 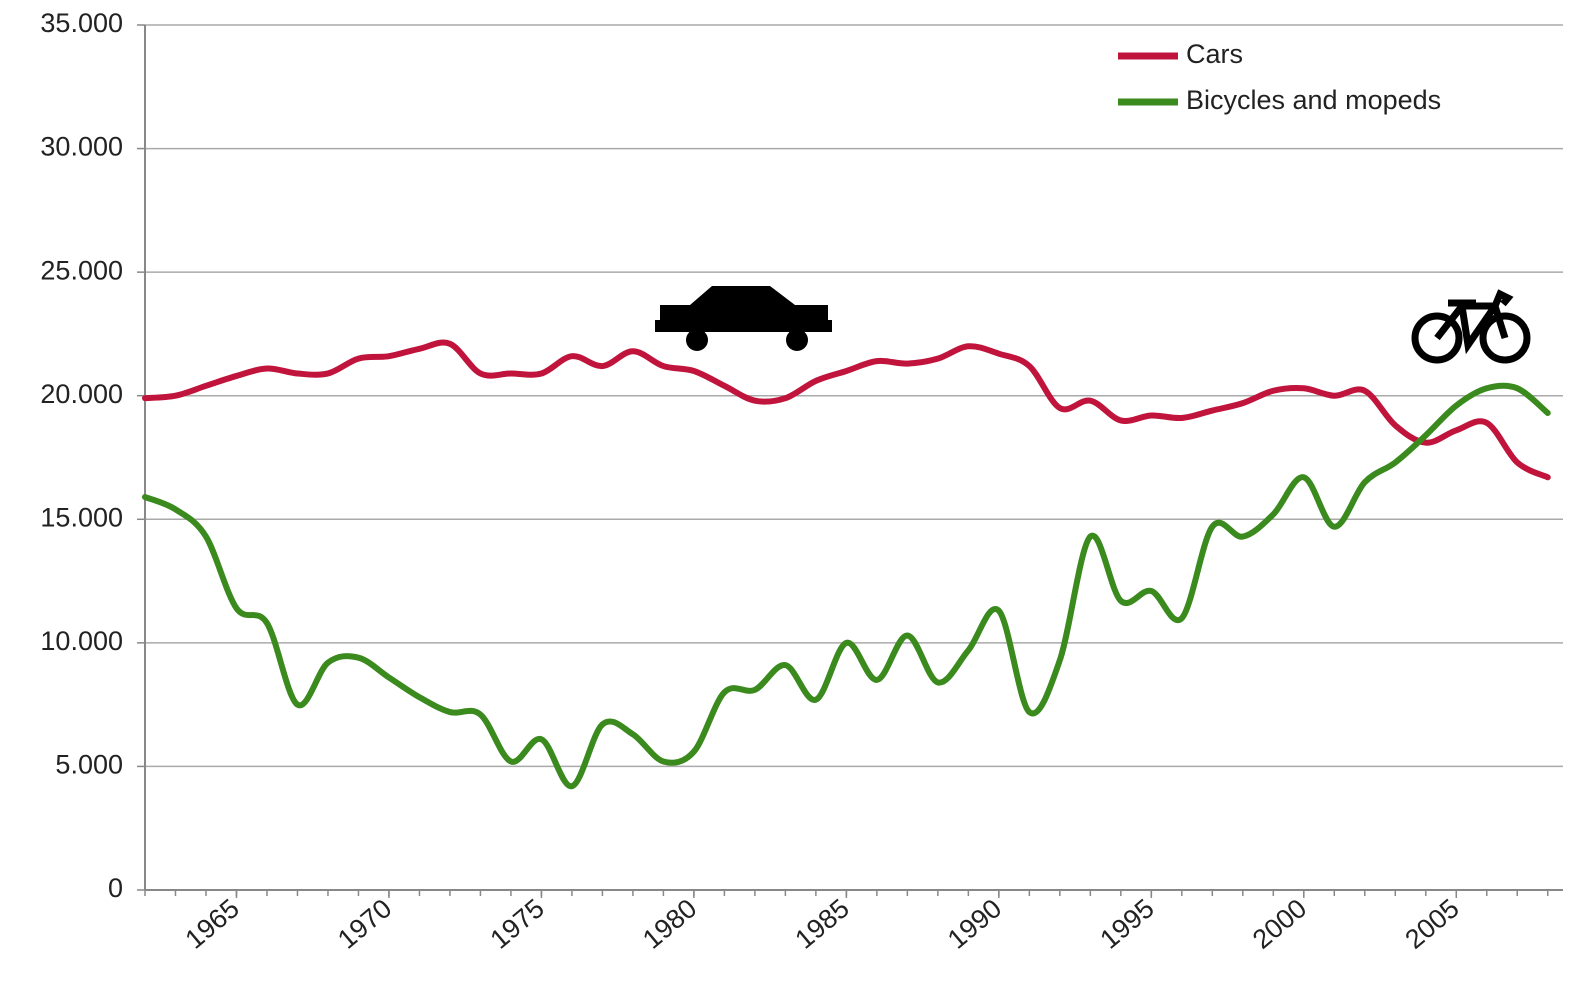 I want to click on x-tick-label: 1965, so click(x=212, y=924).